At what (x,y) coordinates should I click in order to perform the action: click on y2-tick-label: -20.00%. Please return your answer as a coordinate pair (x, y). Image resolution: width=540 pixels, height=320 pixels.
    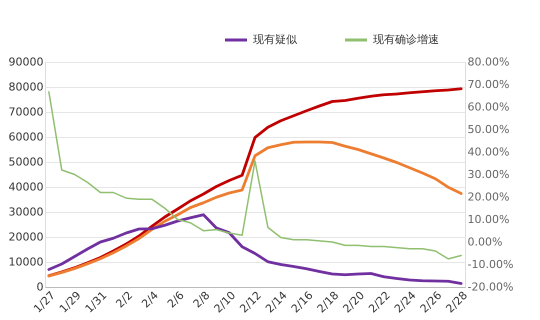
    Looking at the image, I should click on (491, 287).